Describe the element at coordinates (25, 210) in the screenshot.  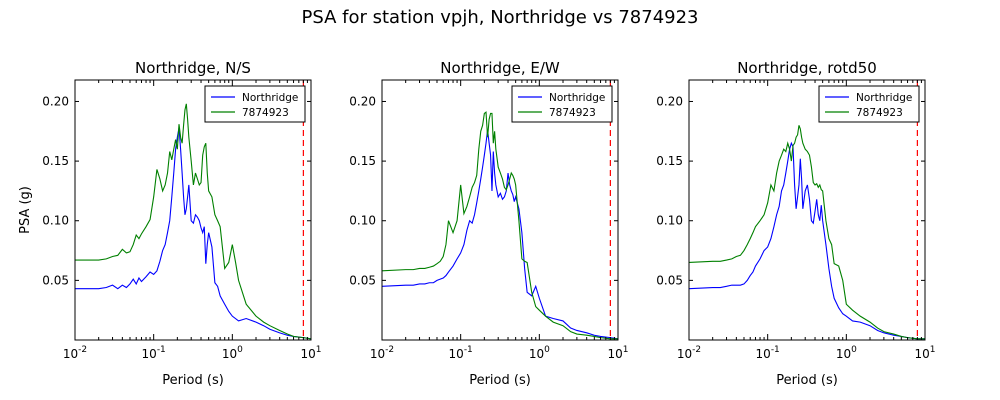
I see `y-axis-label: PSA (g)` at that location.